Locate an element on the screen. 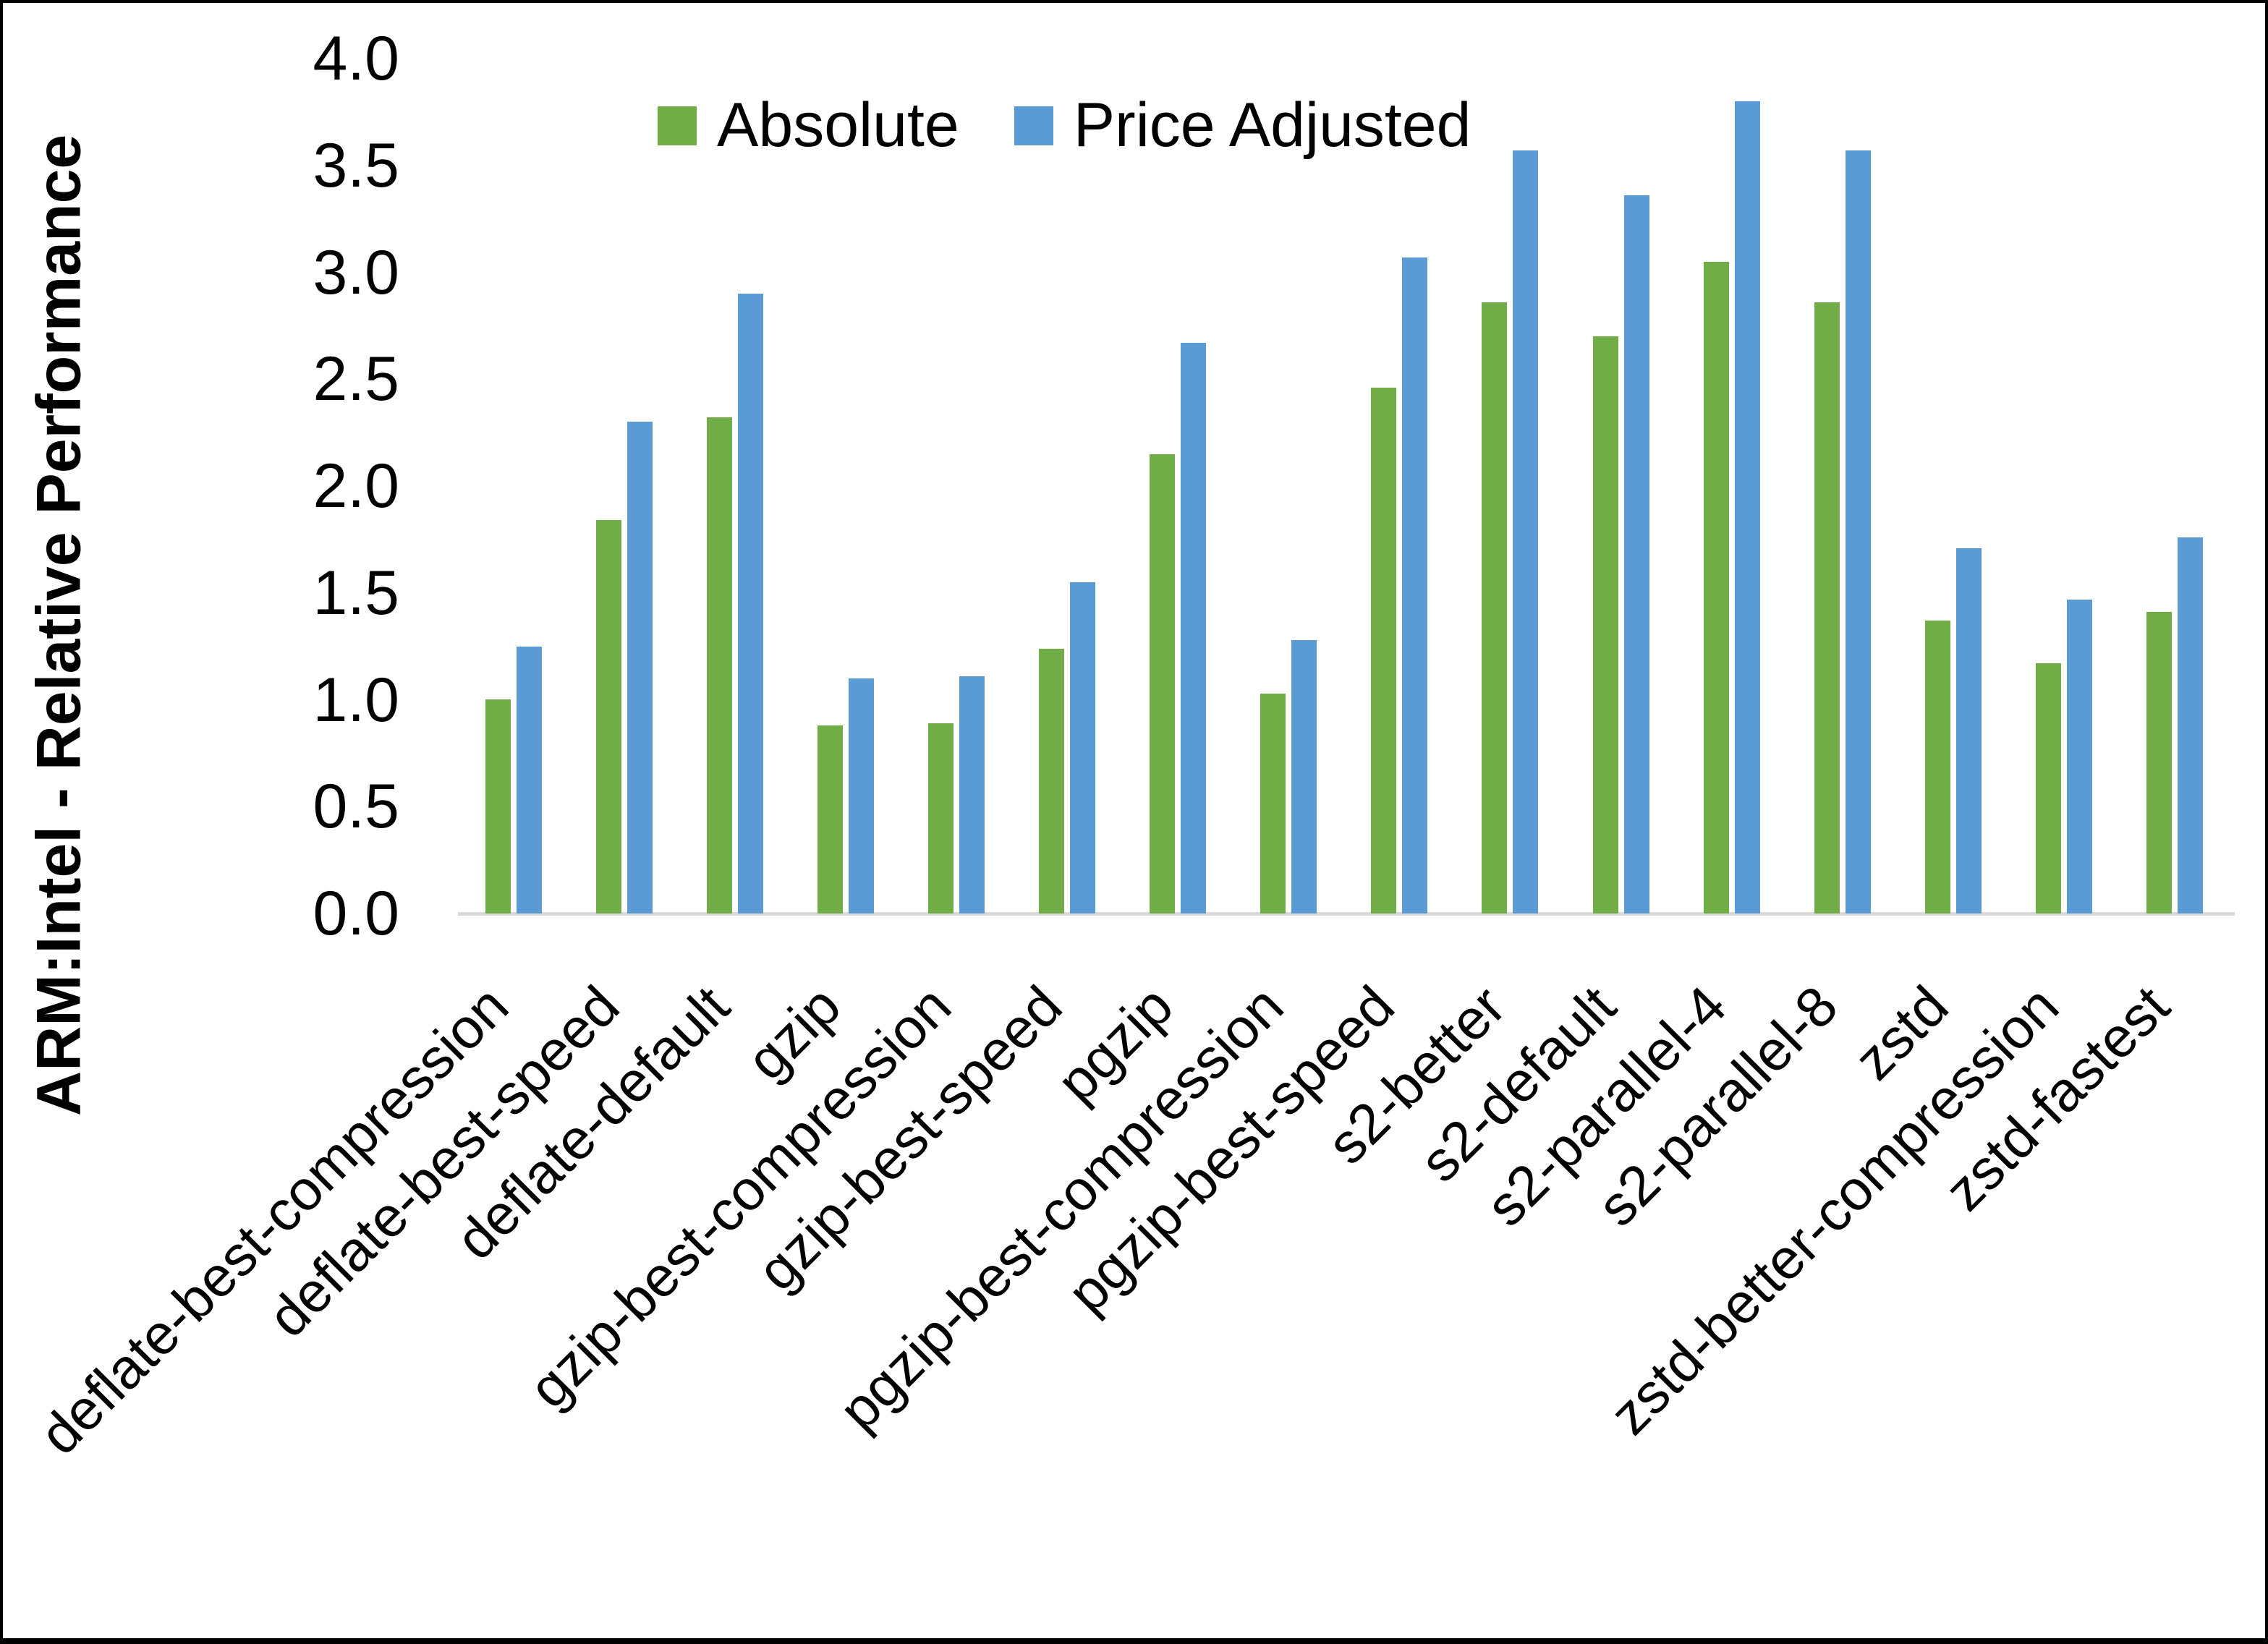 The image size is (2268, 1644). y-tick-label-2.0: 2.0 is located at coordinates (356, 486).